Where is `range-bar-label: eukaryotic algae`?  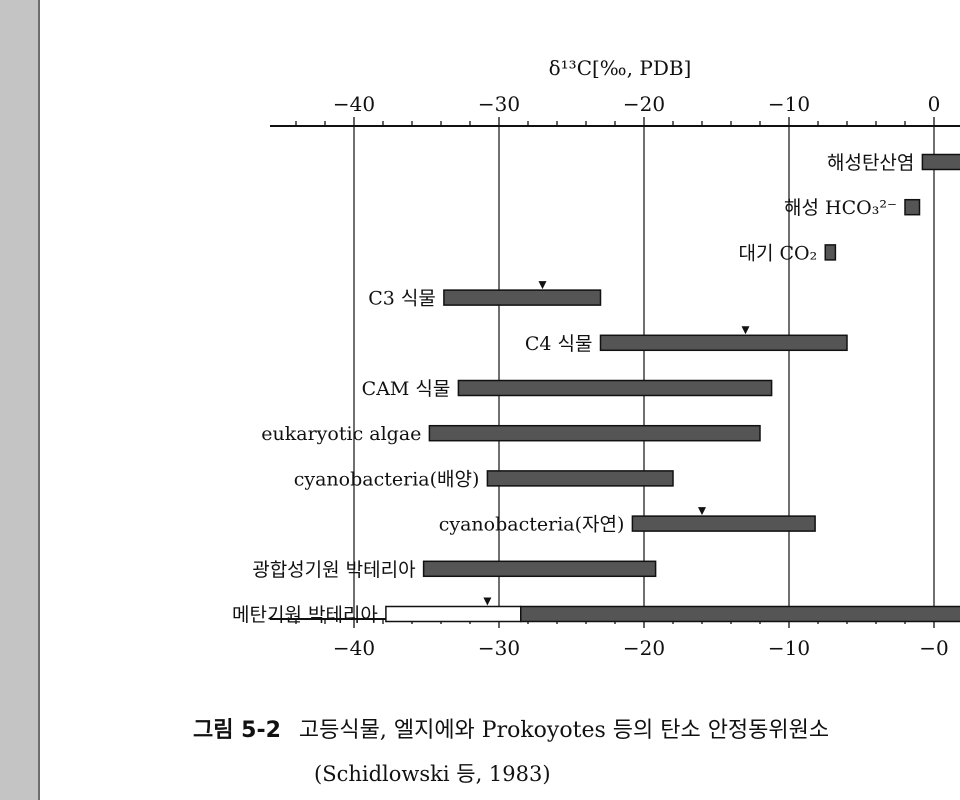
range-bar-label: eukaryotic algae is located at coordinates (341, 434).